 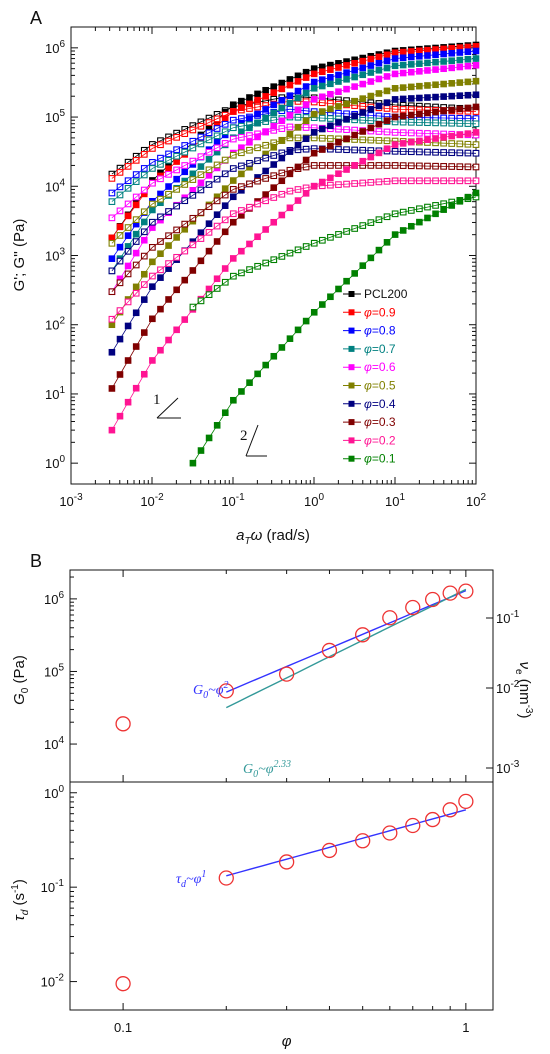 What do you see at coordinates (244, 436) in the screenshot?
I see `slope-label-2: 2` at bounding box center [244, 436].